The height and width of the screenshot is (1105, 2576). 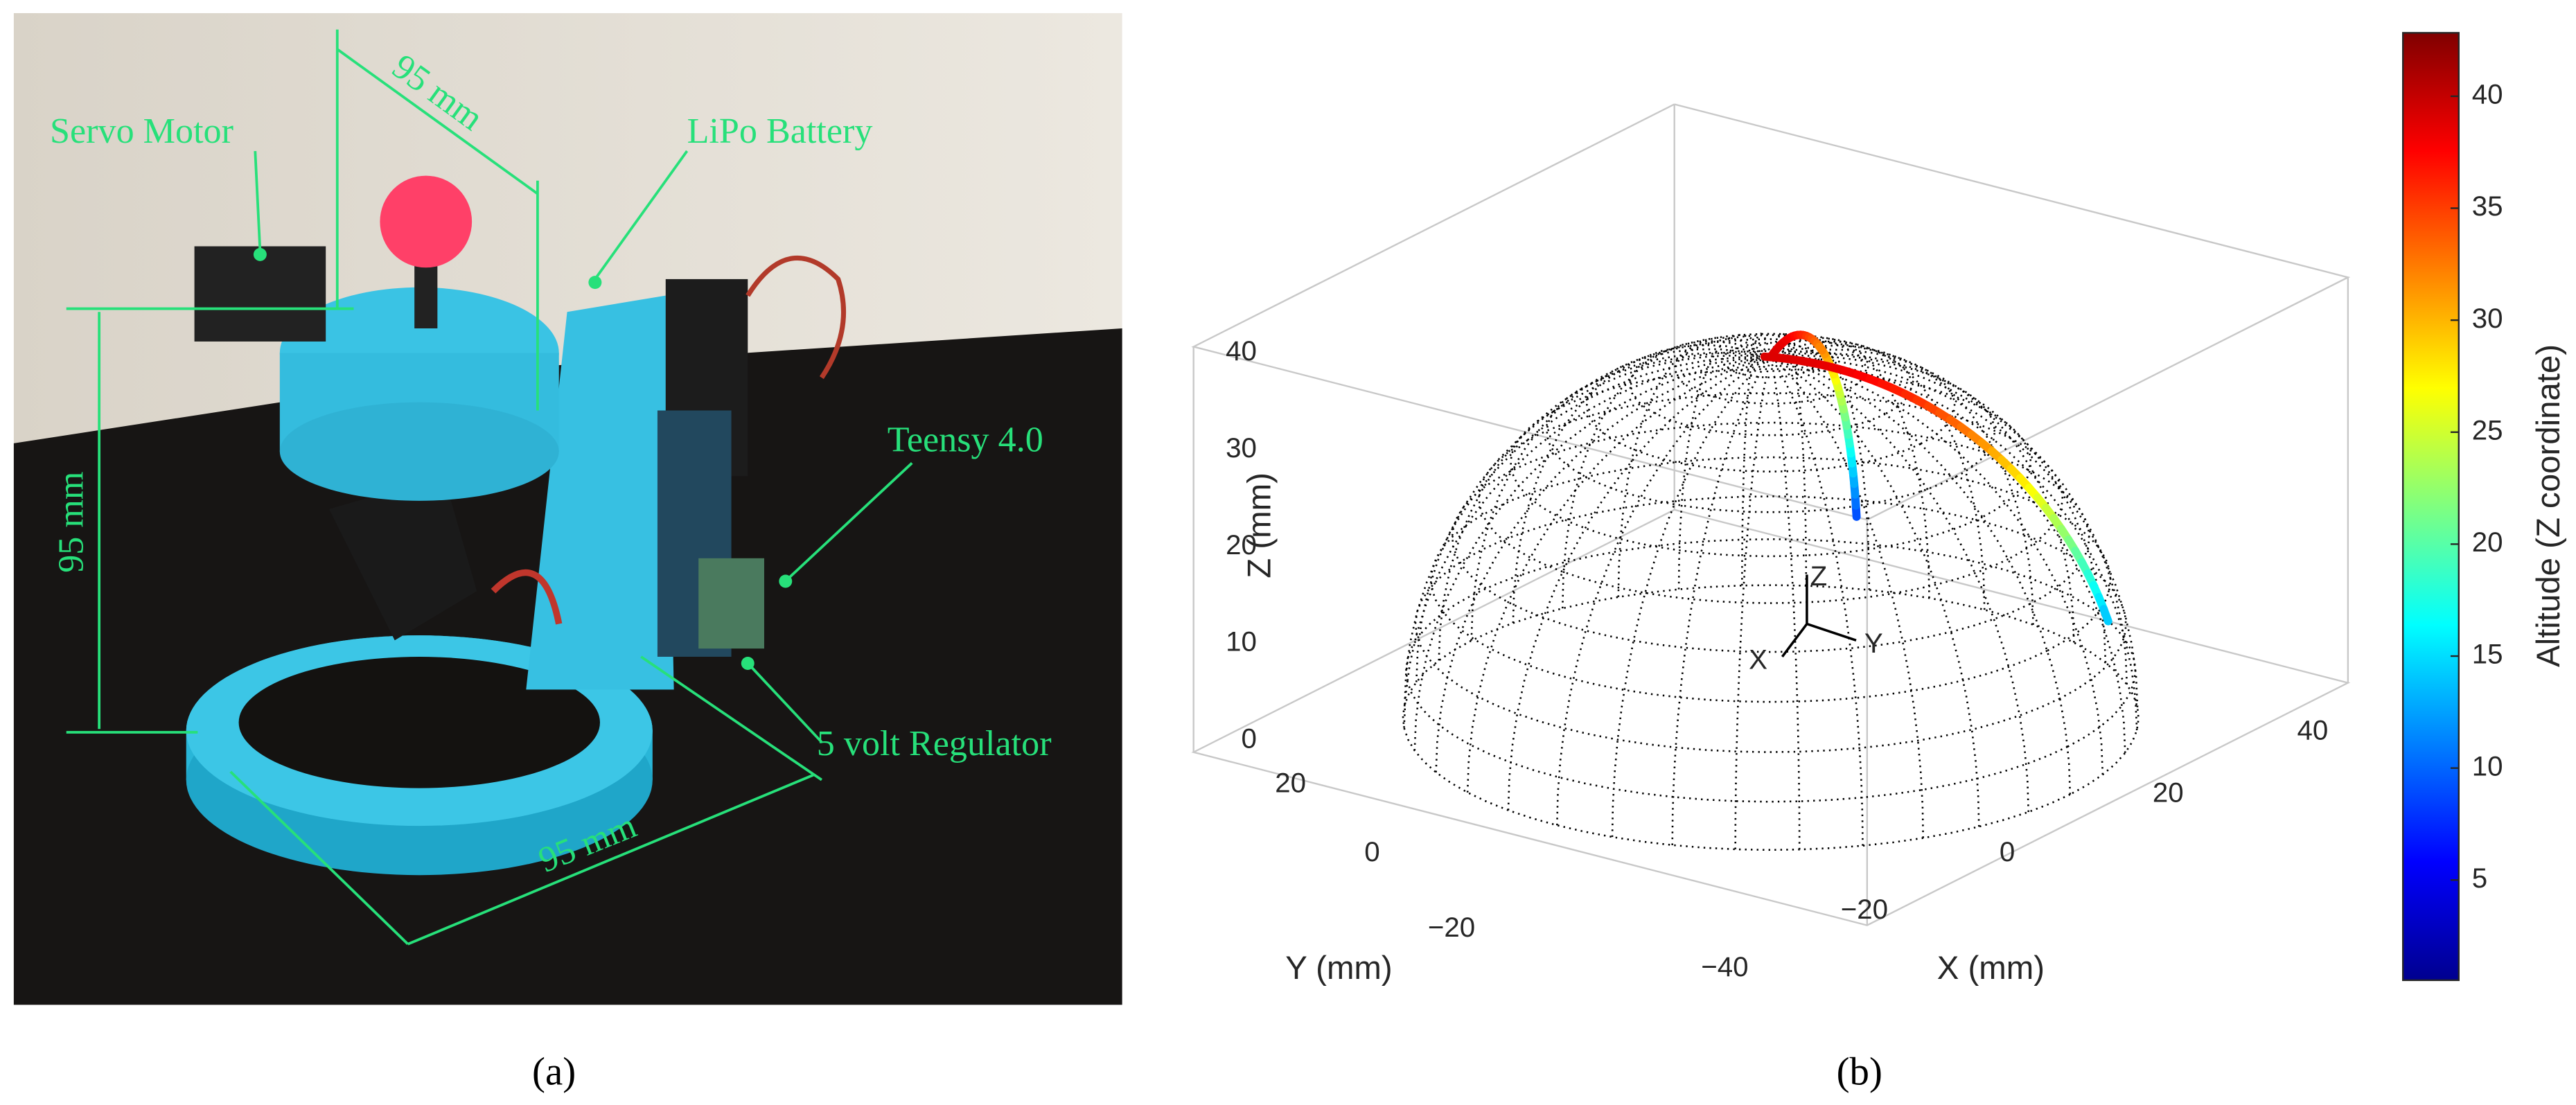 I want to click on caption: (a), so click(x=554, y=1071).